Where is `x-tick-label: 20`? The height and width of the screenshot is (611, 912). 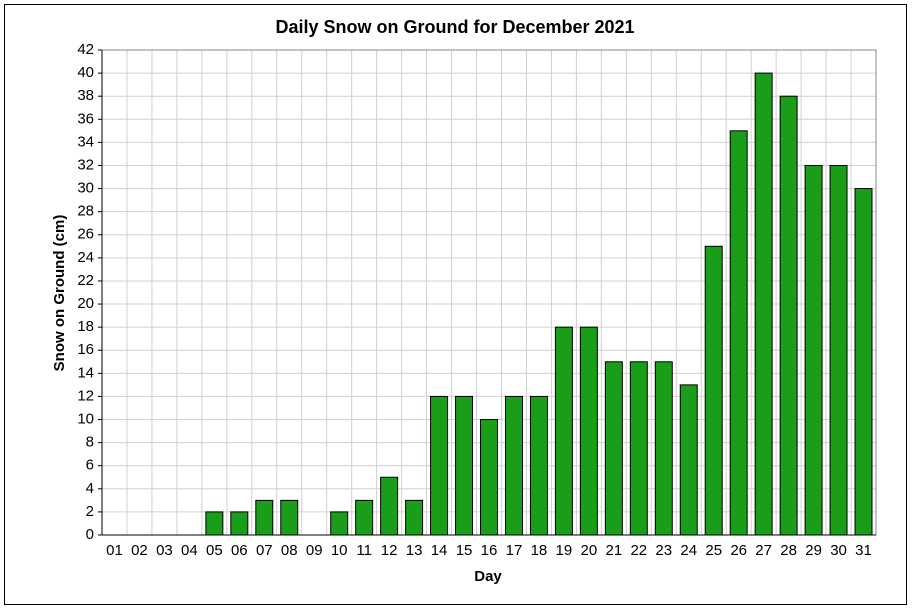 x-tick-label: 20 is located at coordinates (589, 550).